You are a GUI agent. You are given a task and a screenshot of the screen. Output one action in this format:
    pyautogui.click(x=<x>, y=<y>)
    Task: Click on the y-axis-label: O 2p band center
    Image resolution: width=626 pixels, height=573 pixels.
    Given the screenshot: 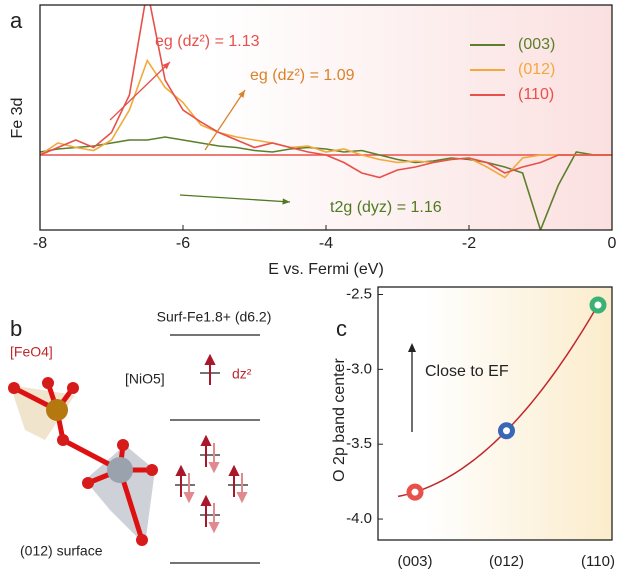 What is the action you would take?
    pyautogui.click(x=339, y=420)
    